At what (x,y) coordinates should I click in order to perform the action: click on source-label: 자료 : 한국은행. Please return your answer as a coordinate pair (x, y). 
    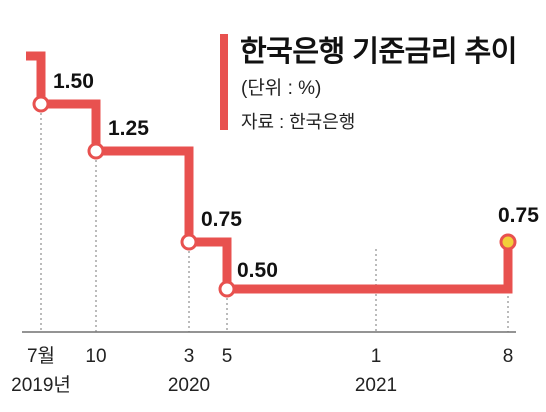
    Looking at the image, I should click on (298, 122).